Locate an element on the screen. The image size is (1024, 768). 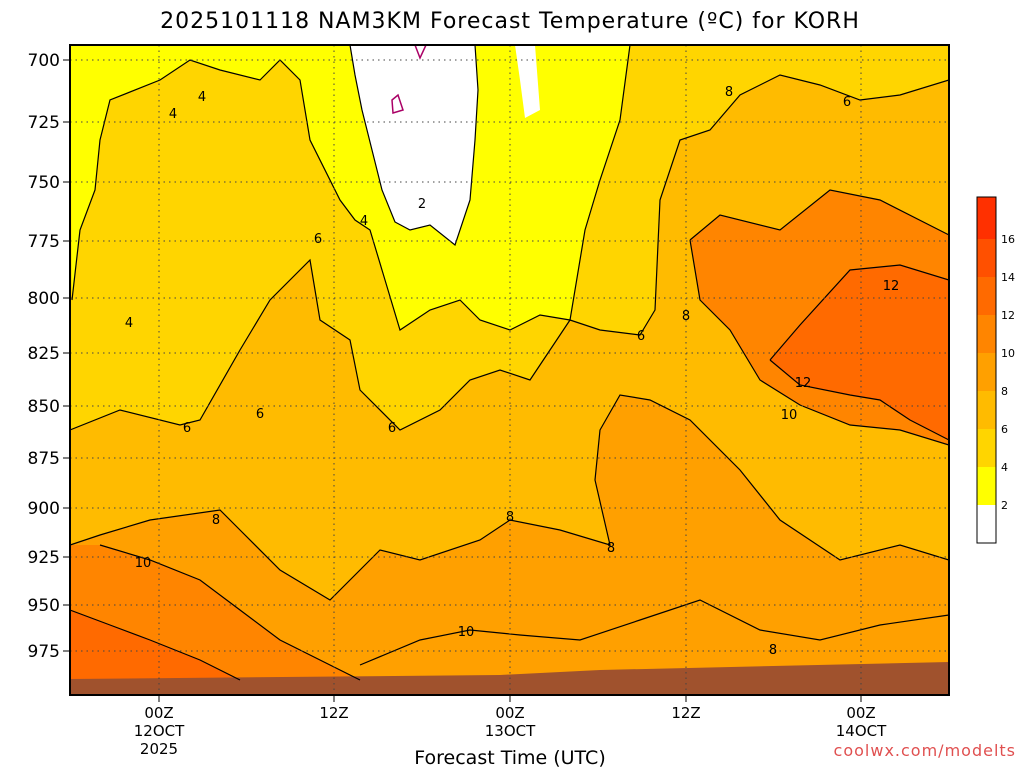
contour-label: 2 is located at coordinates (422, 204).